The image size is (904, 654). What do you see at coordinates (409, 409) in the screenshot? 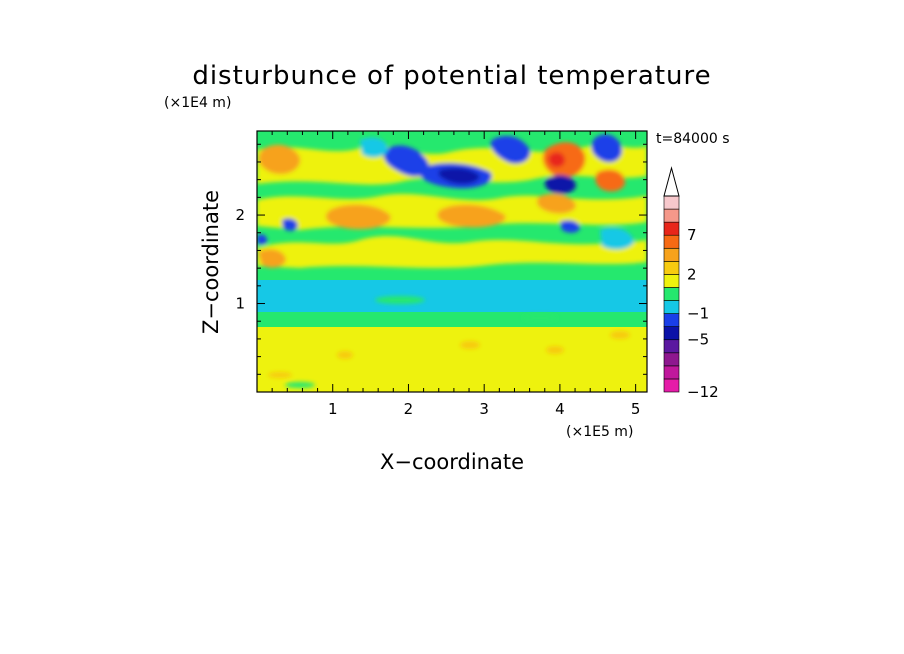
I see `x-tick-label: 2` at bounding box center [409, 409].